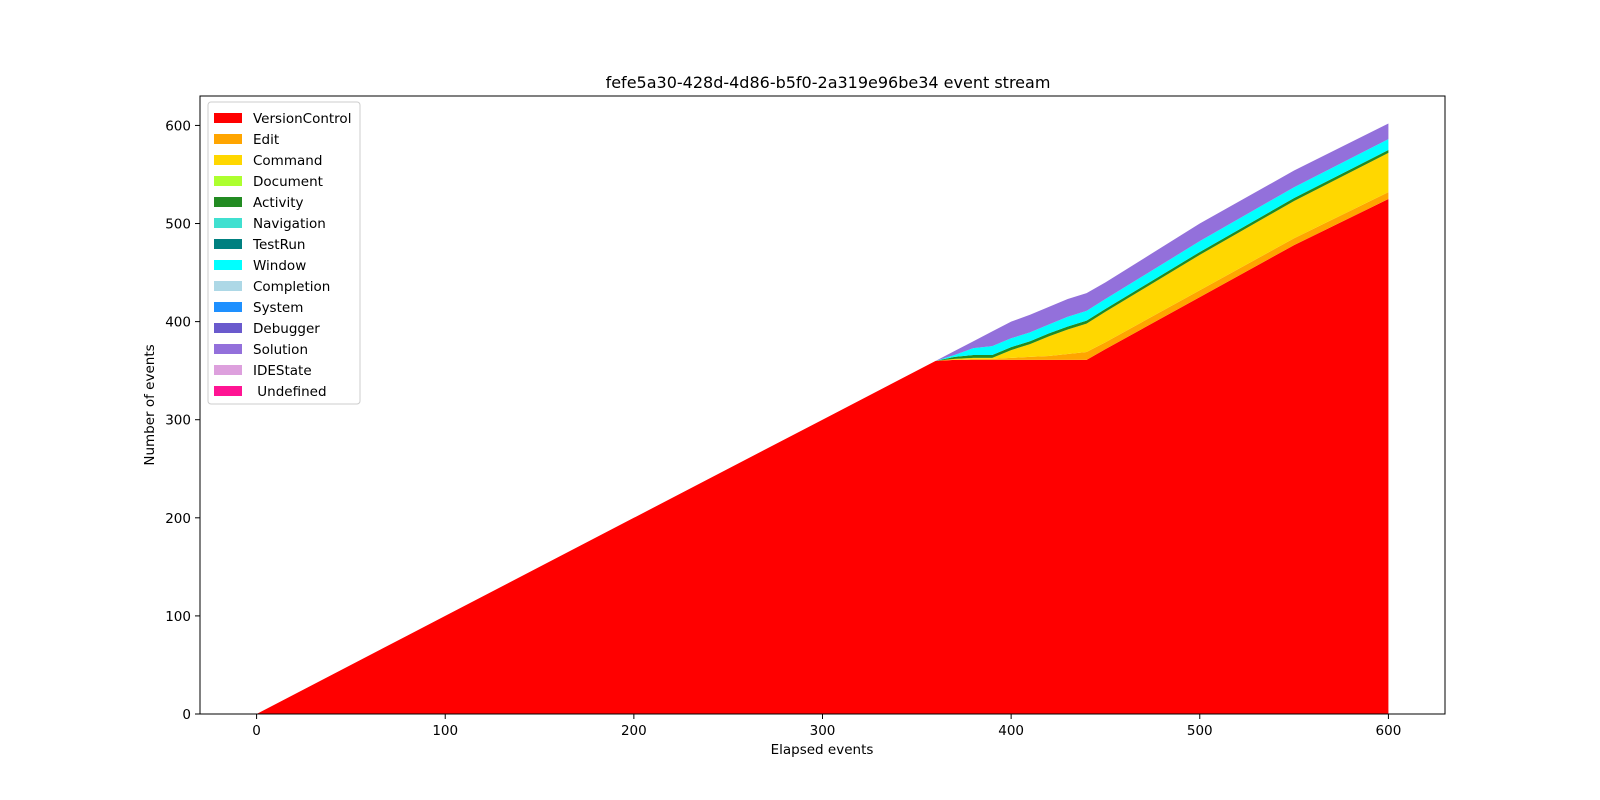  Describe the element at coordinates (1200, 731) in the screenshot. I see `x-tick-label: 500` at that location.